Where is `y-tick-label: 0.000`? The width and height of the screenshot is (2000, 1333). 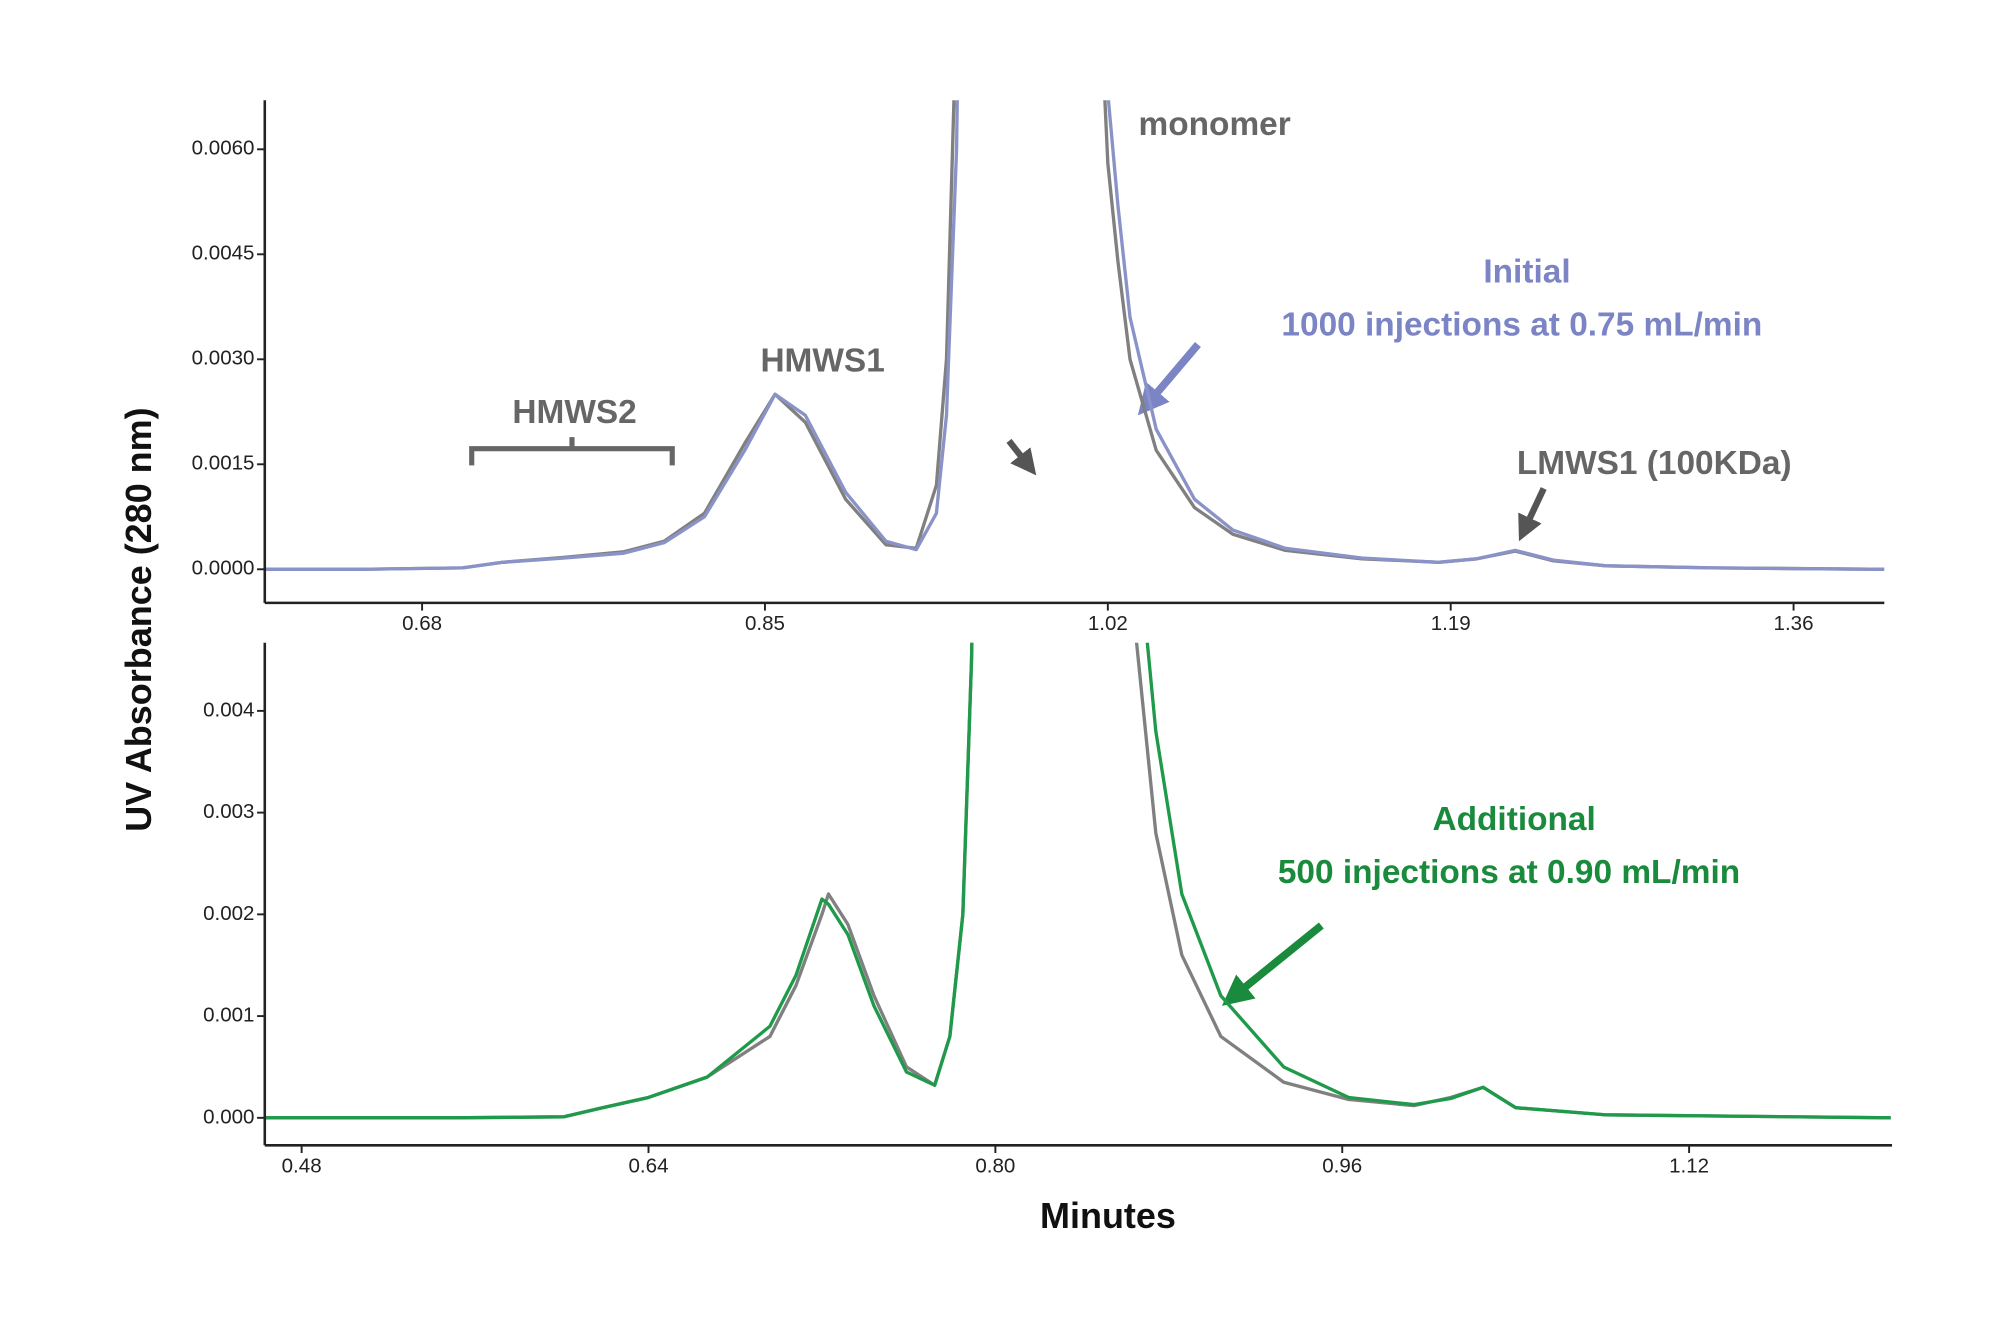
y-tick-label: 0.000 is located at coordinates (228, 1116).